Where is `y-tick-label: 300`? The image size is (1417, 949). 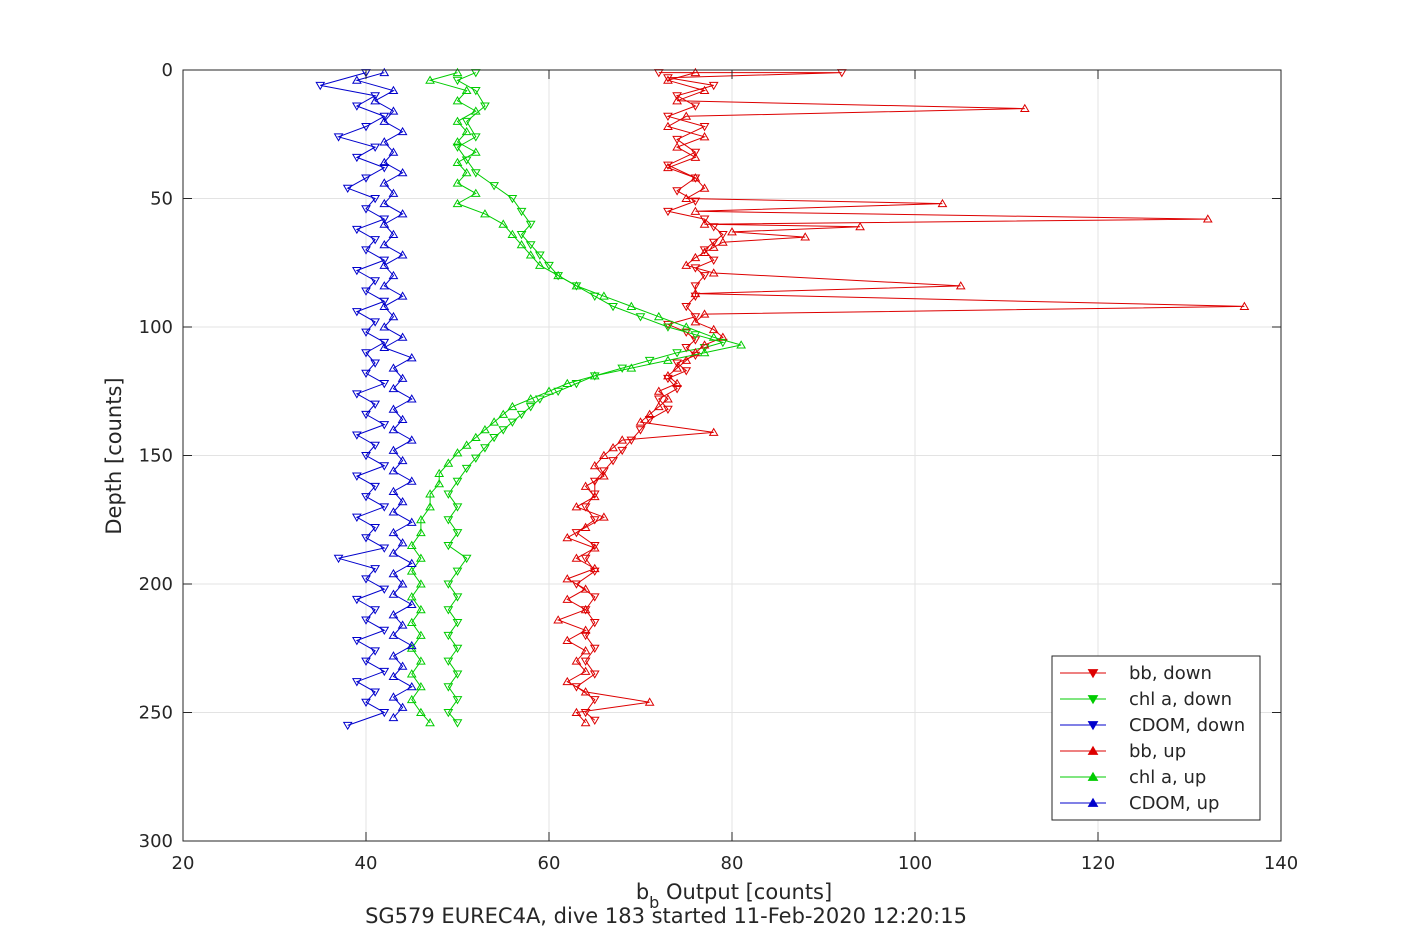 y-tick-label: 300 is located at coordinates (156, 841).